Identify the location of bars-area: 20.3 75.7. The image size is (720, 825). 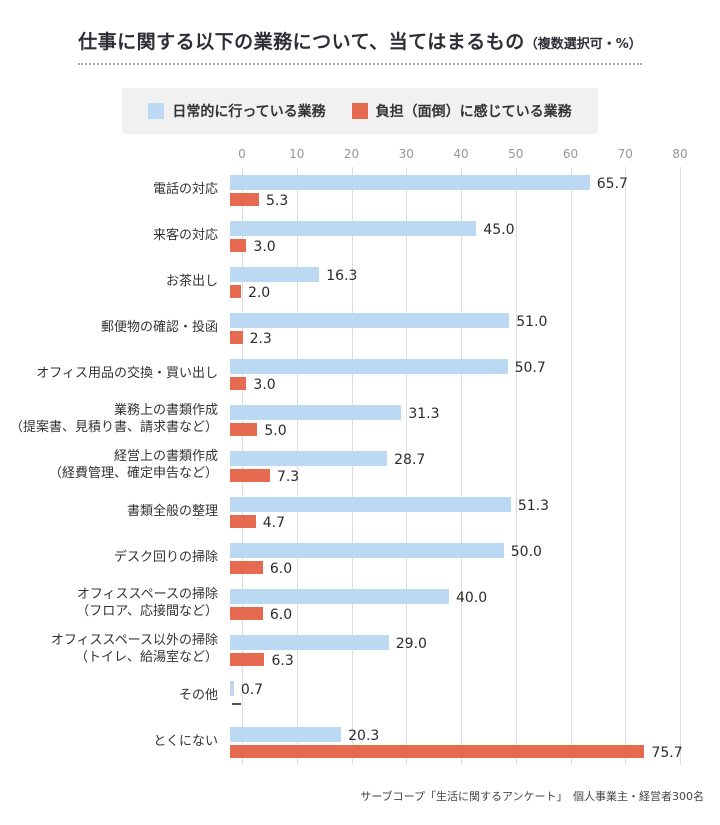
(456, 742).